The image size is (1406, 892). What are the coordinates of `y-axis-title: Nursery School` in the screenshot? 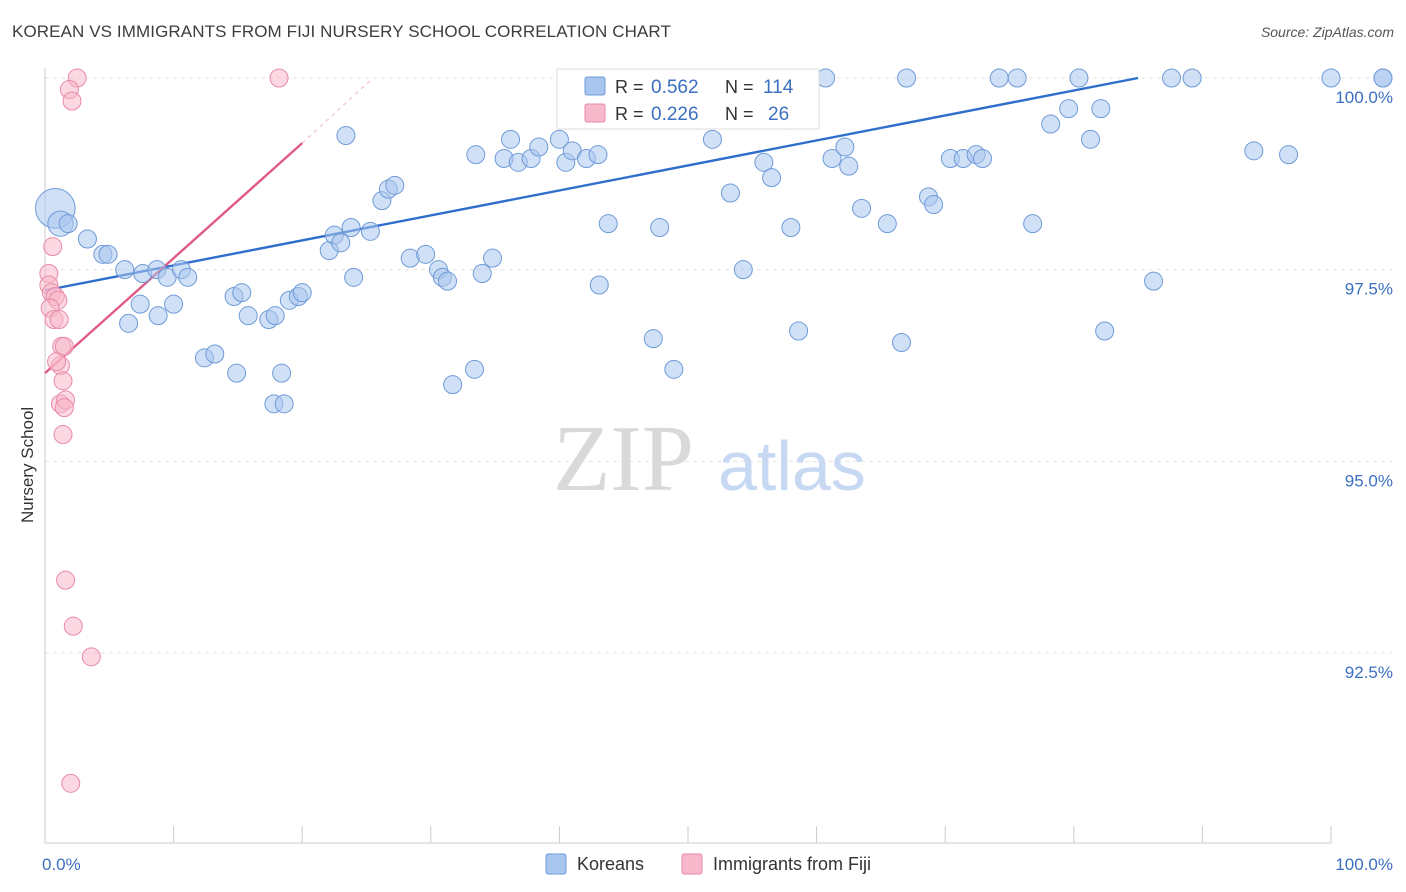 It's located at (27, 465).